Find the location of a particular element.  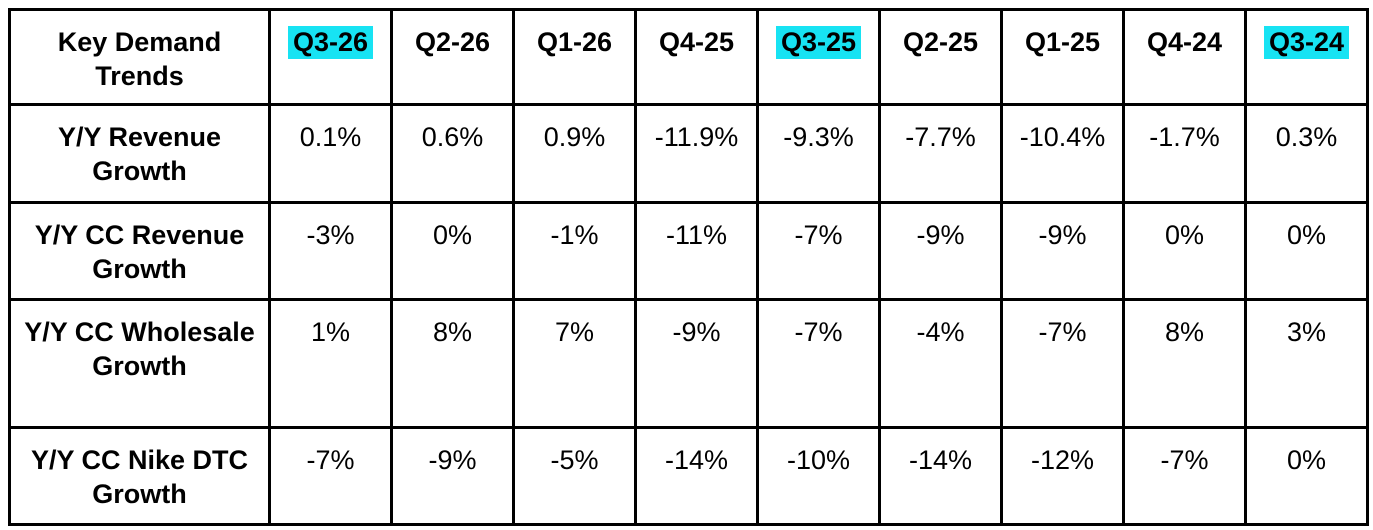

value-cell: -10% is located at coordinates (818, 476).